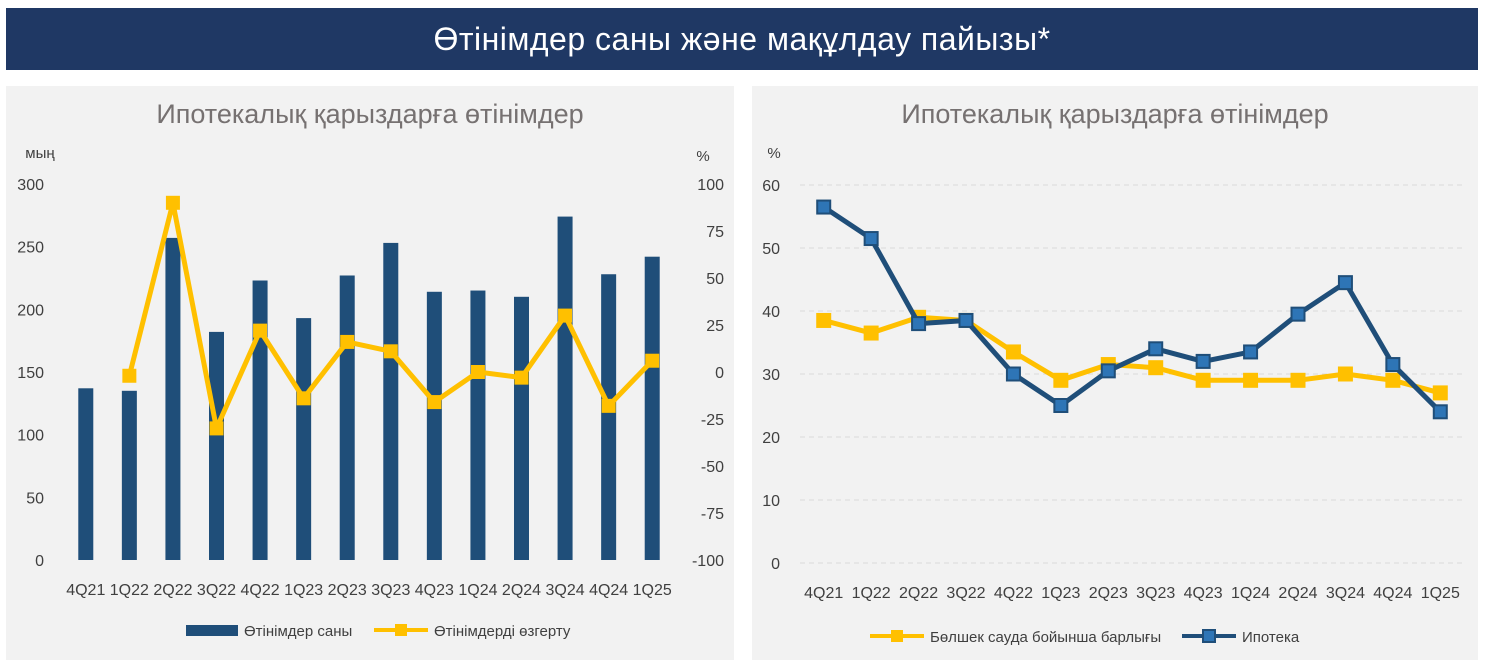 The image size is (1485, 666). What do you see at coordinates (1251, 352) in the screenshot?
I see `mortgage-point-1Q24` at bounding box center [1251, 352].